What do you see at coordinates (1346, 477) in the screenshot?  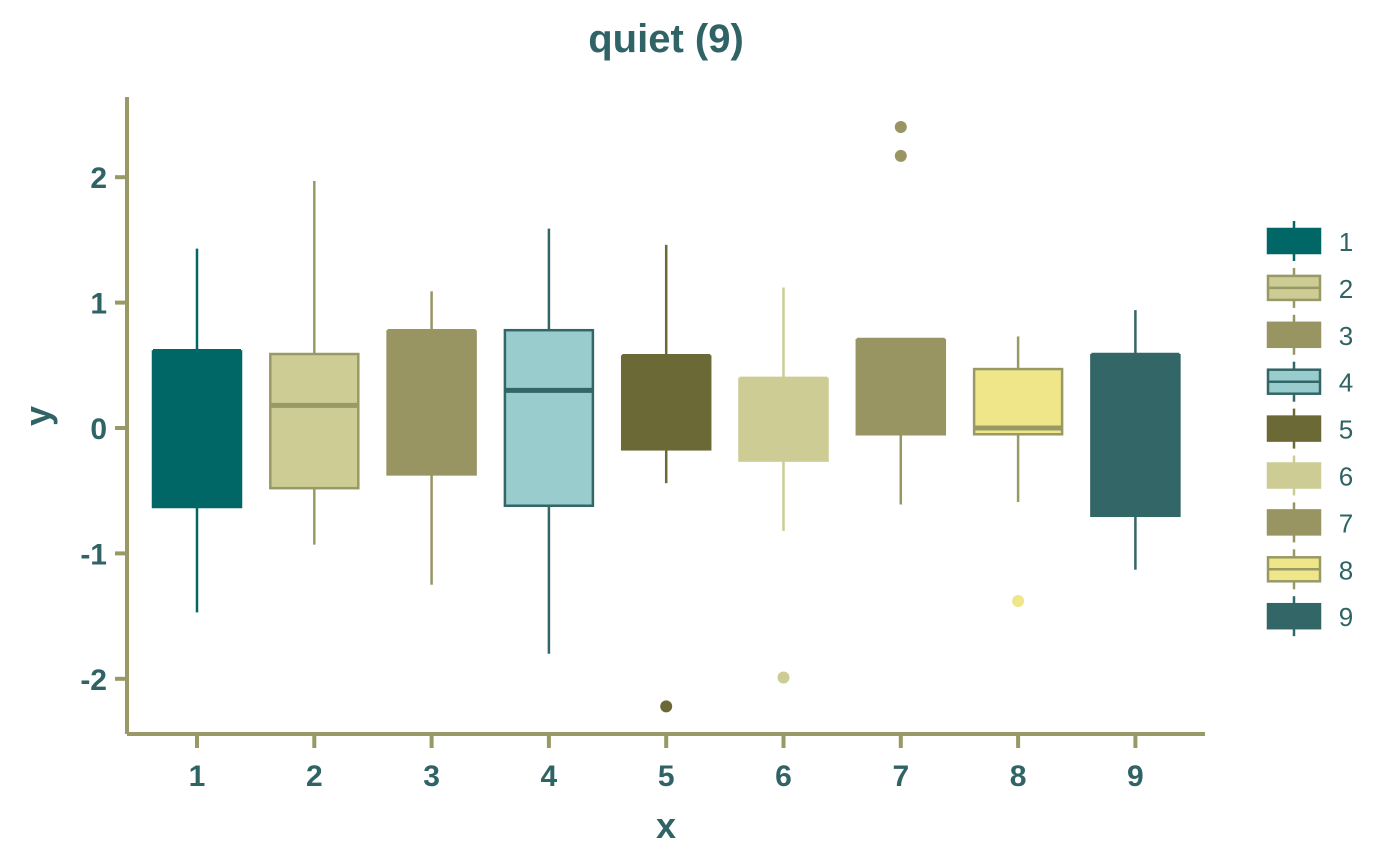 I see `legend-label: 6` at bounding box center [1346, 477].